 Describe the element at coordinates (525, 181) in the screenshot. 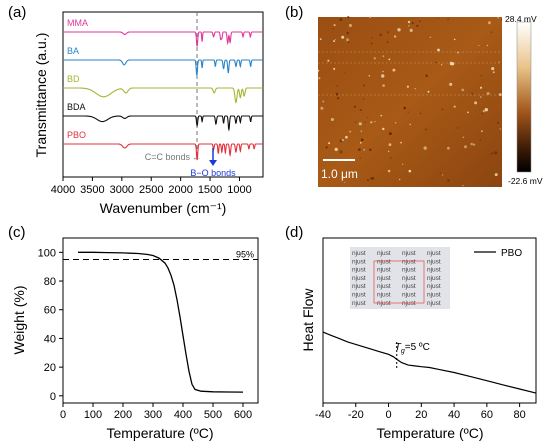

I see `colorbar-min-label: -22.6 mV` at that location.